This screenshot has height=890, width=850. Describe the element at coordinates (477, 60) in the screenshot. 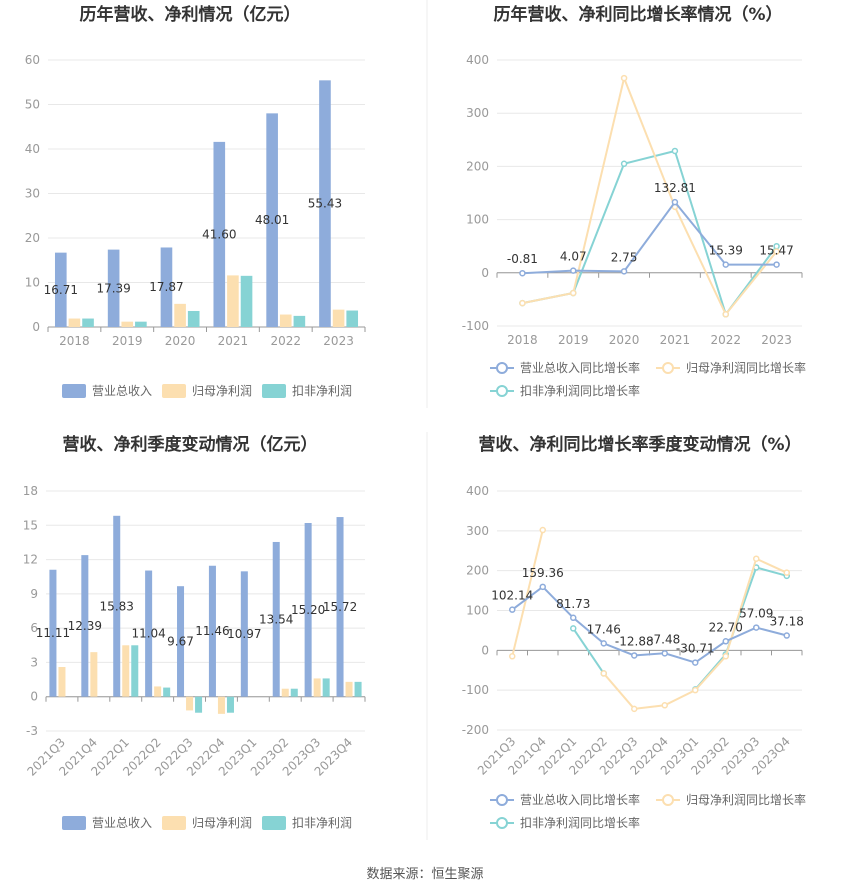

I see `y-tick-label: 400` at that location.